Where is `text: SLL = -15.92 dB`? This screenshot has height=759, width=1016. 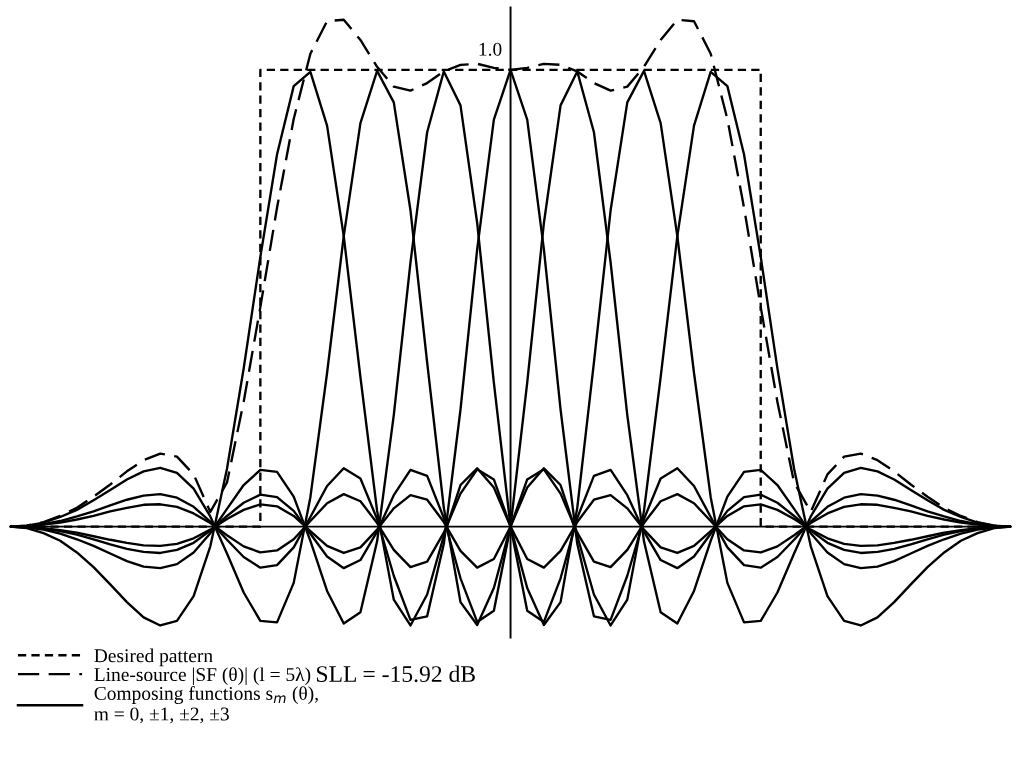 text: SLL = -15.92 dB is located at coordinates (396, 674).